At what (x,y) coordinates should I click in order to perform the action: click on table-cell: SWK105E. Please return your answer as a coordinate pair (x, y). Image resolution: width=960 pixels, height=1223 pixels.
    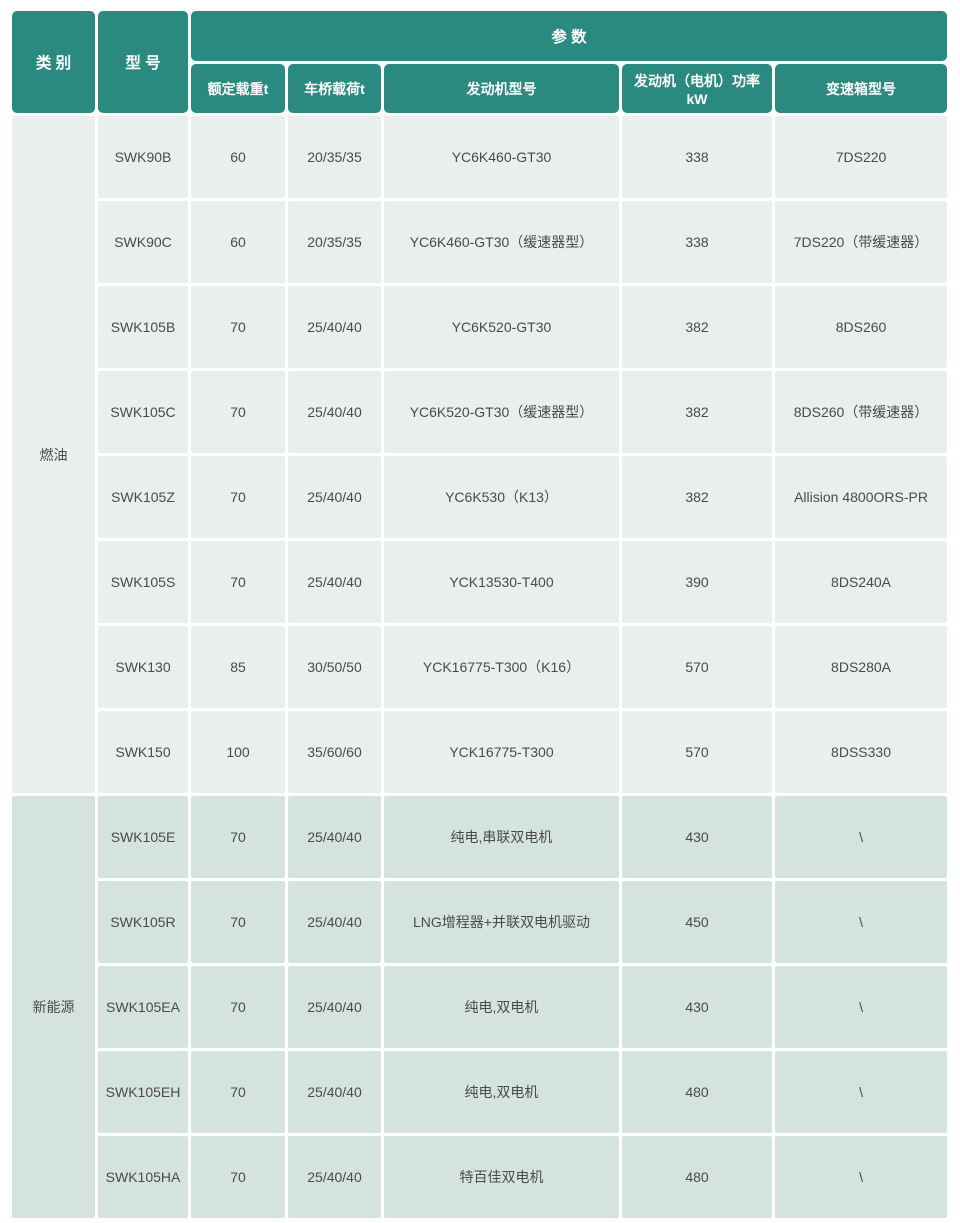
    Looking at the image, I should click on (143, 837).